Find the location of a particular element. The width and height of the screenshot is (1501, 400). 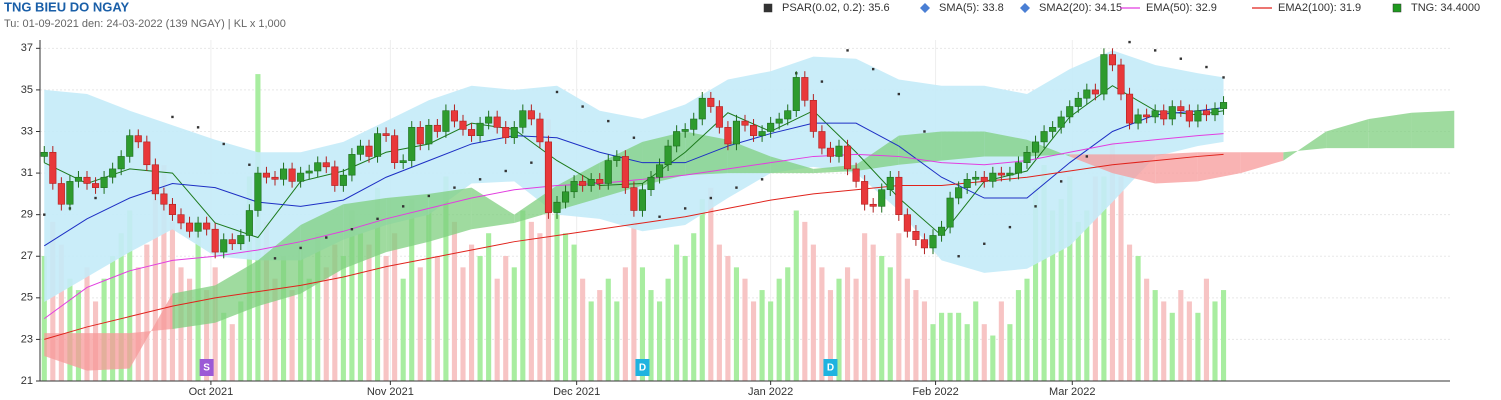

y-tick-label: 37 is located at coordinates (27, 48).